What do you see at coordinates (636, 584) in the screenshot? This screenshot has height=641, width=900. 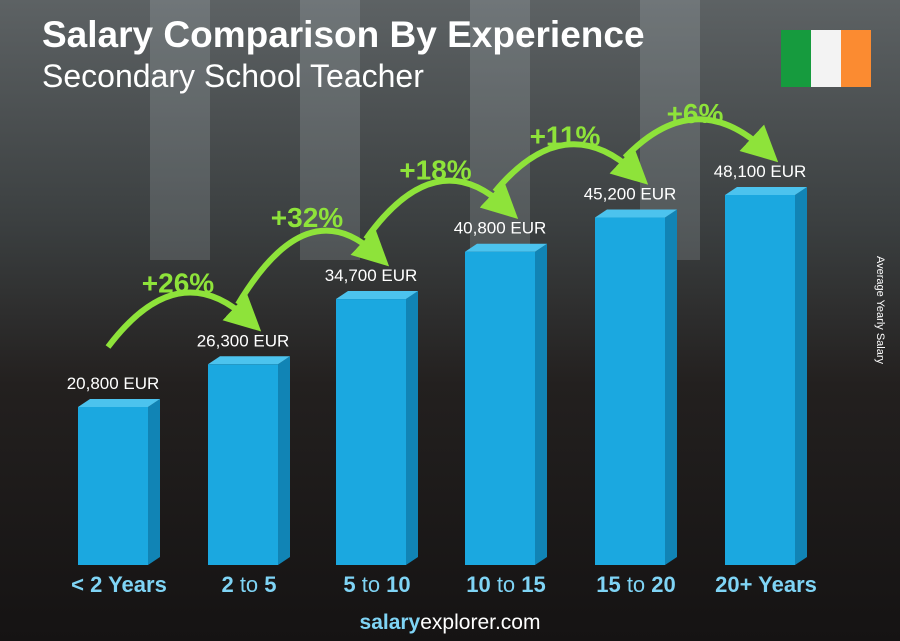 I see `category-label: 15 to 20` at bounding box center [636, 584].